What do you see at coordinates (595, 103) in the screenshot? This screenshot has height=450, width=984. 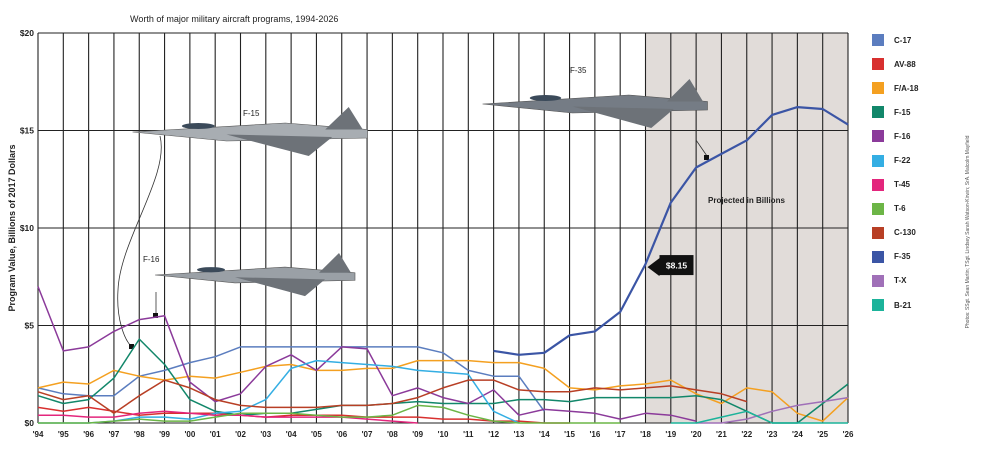 I see `f35-photo` at bounding box center [595, 103].